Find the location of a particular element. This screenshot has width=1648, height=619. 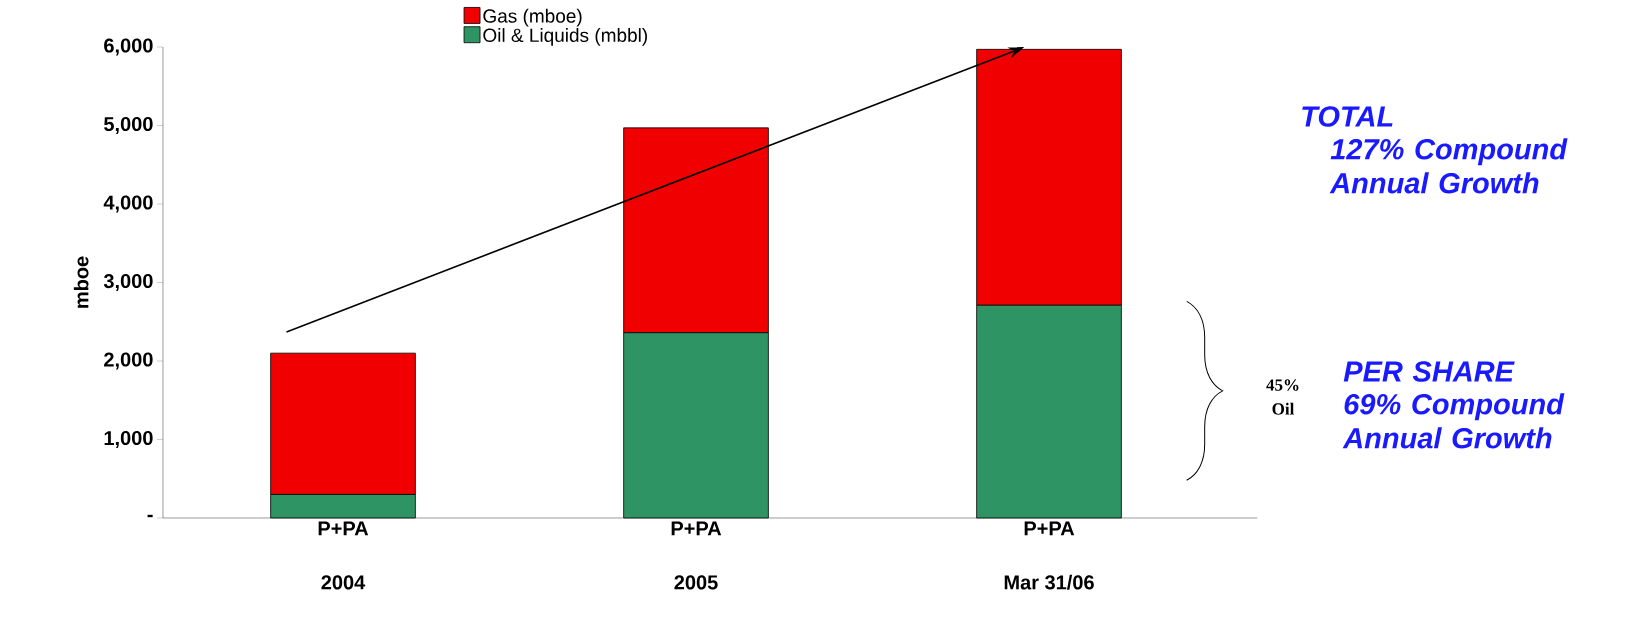

y-tick-label: - is located at coordinates (150, 516).